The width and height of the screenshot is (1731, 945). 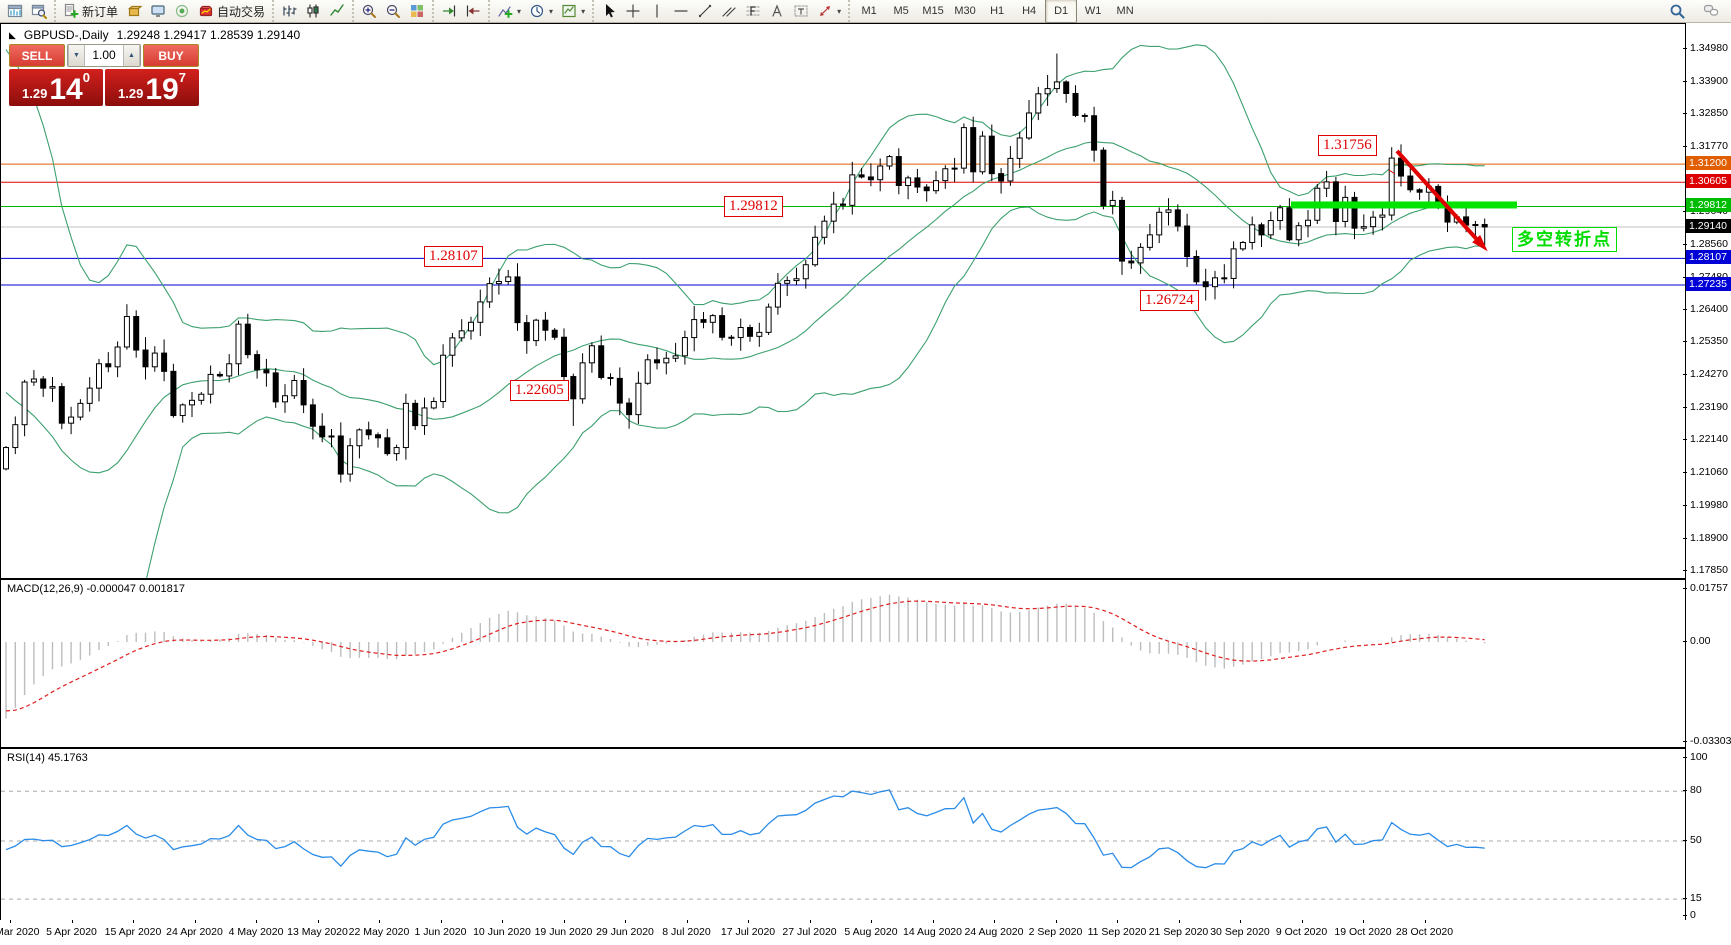 I want to click on timeframe-d1-button: D1, so click(x=1061, y=11).